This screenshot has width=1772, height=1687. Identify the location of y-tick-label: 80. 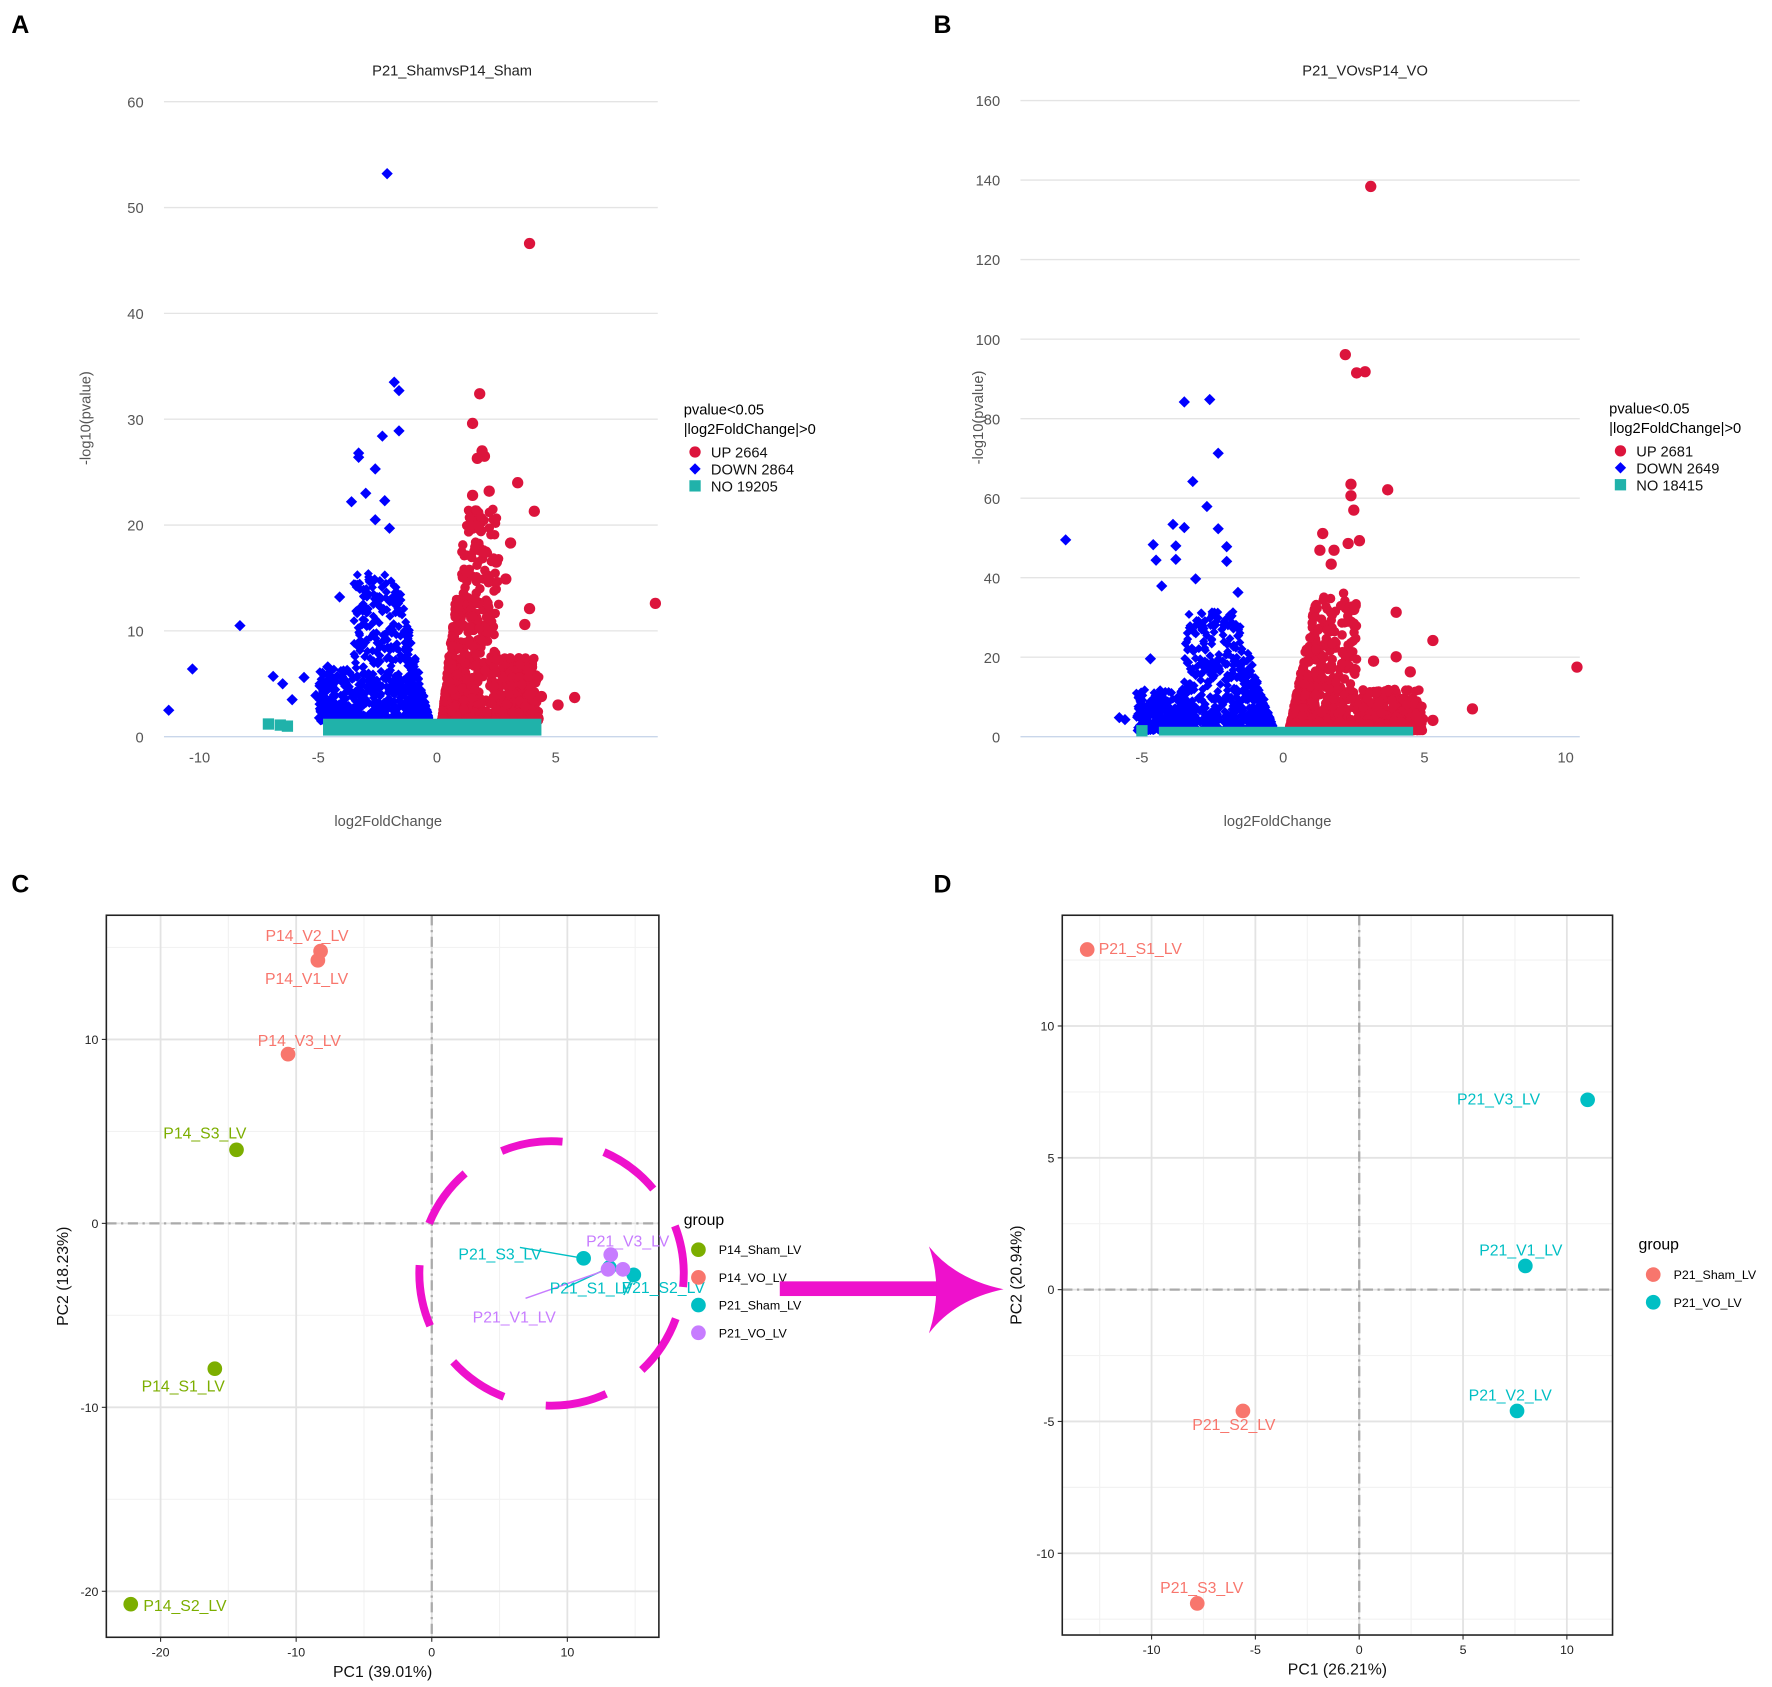
(992, 420).